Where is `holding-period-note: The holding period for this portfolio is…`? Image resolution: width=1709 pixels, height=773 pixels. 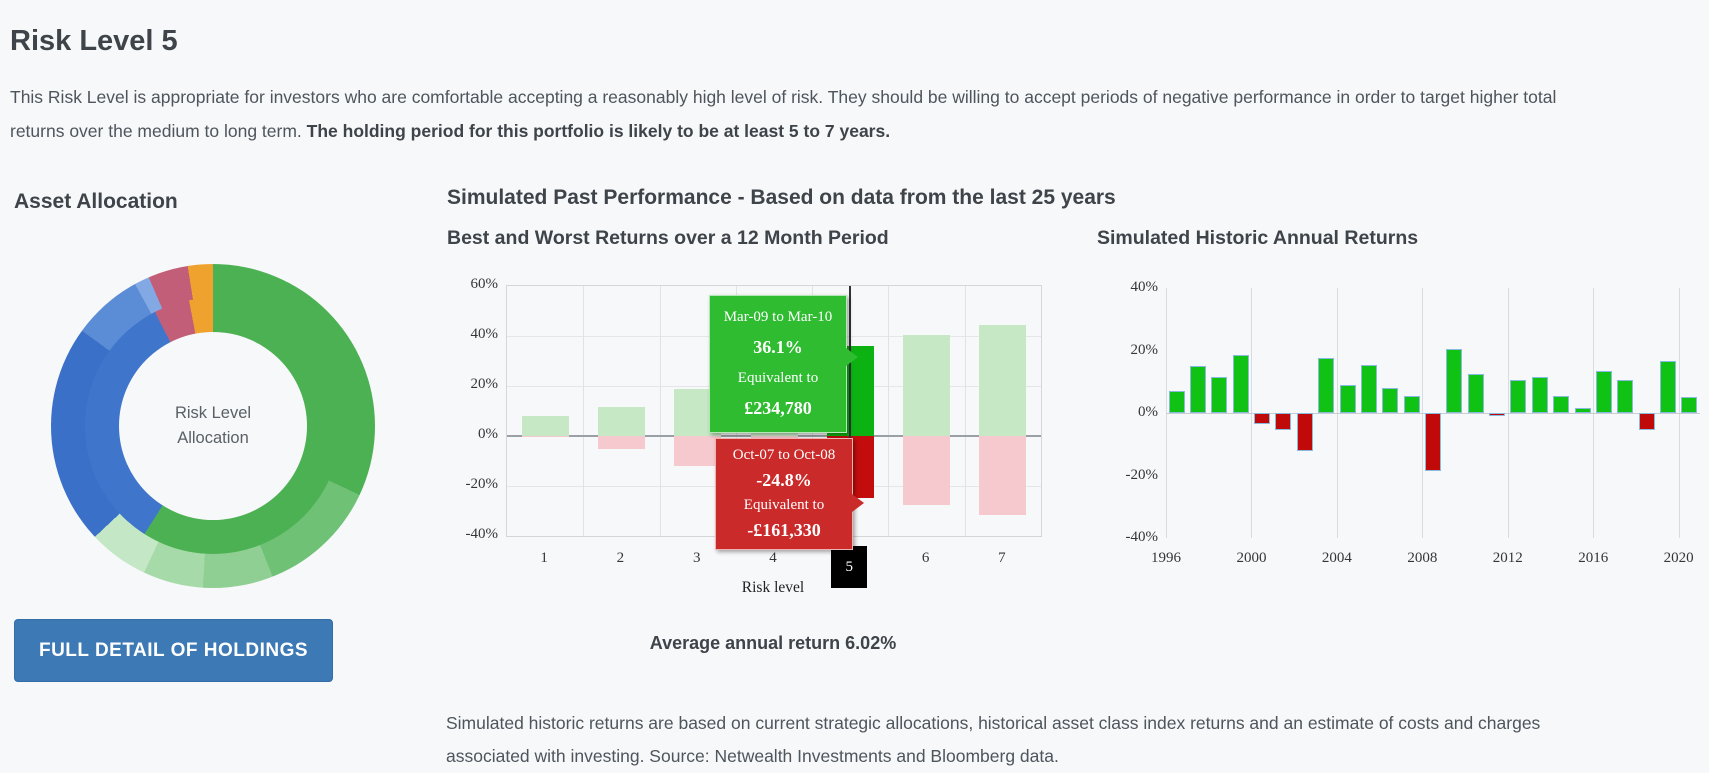 holding-period-note: The holding period for this portfolio is… is located at coordinates (598, 130).